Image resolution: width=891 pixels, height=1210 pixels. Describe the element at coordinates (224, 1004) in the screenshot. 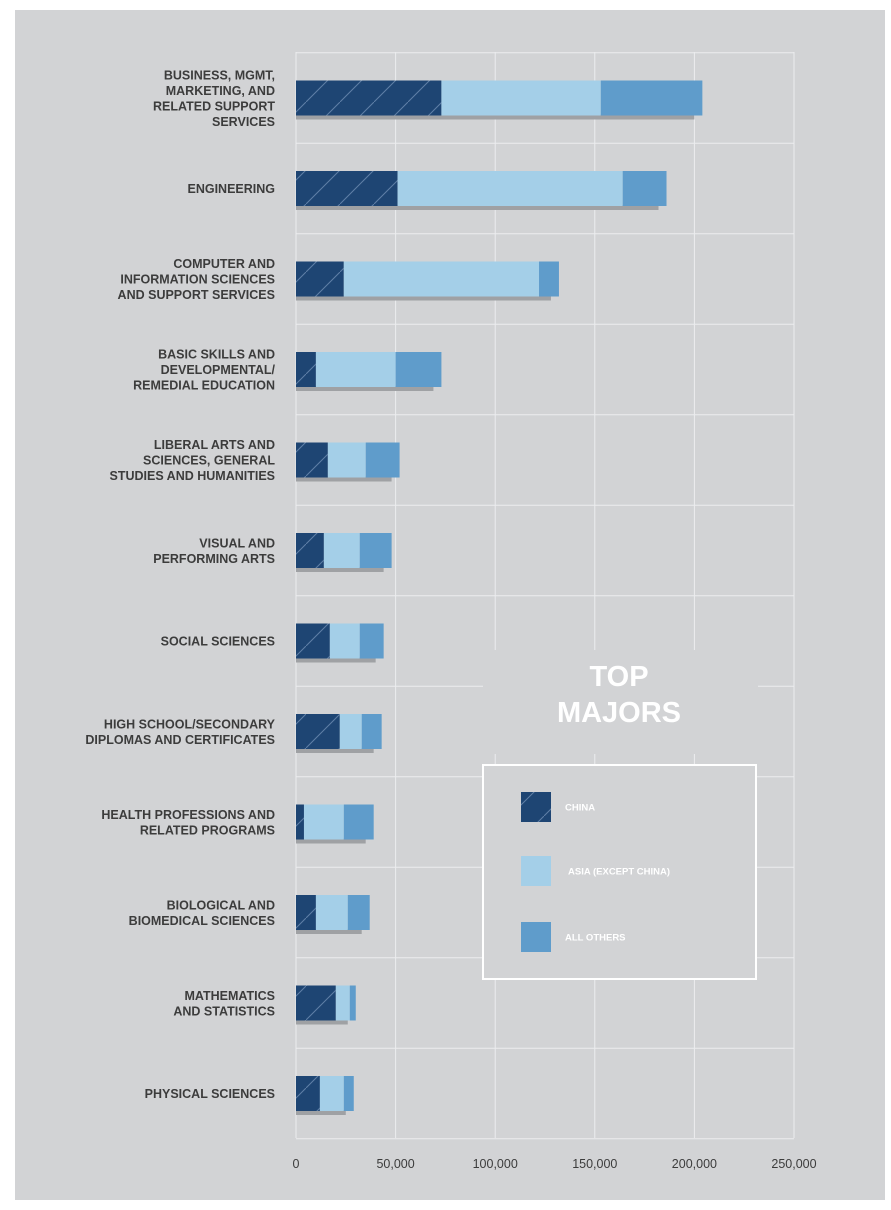

I see `category-label: MATHEMATICS AND STATISTICS` at that location.